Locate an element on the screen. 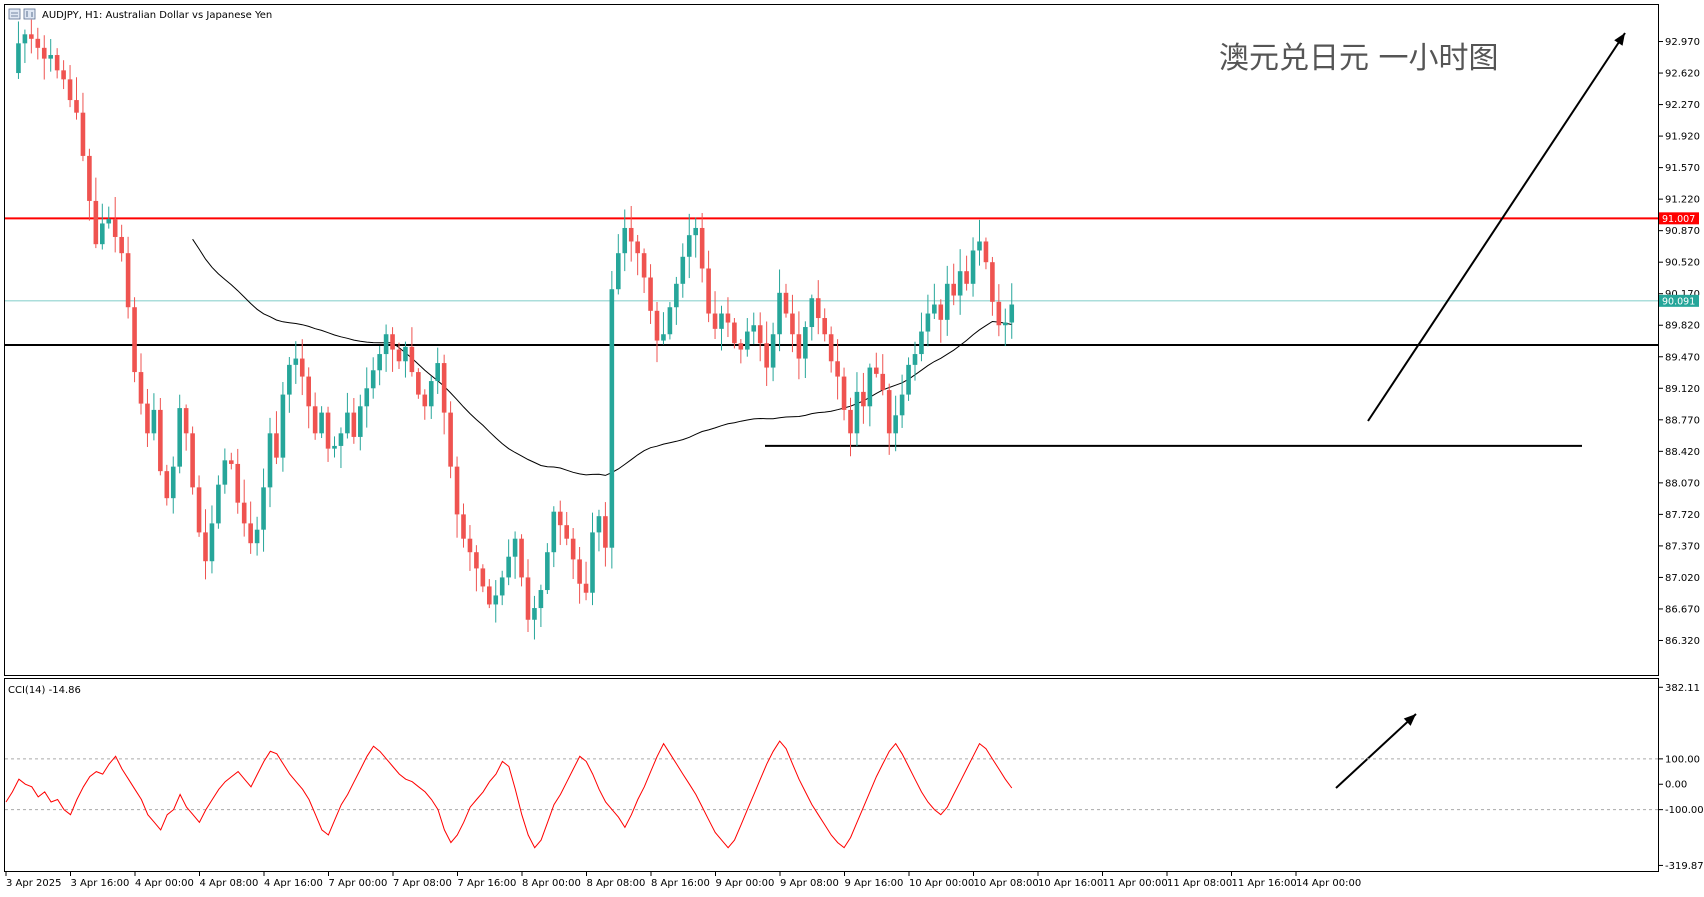 This screenshot has width=1704, height=897. uptrend-arrow-cci is located at coordinates (1376, 751).